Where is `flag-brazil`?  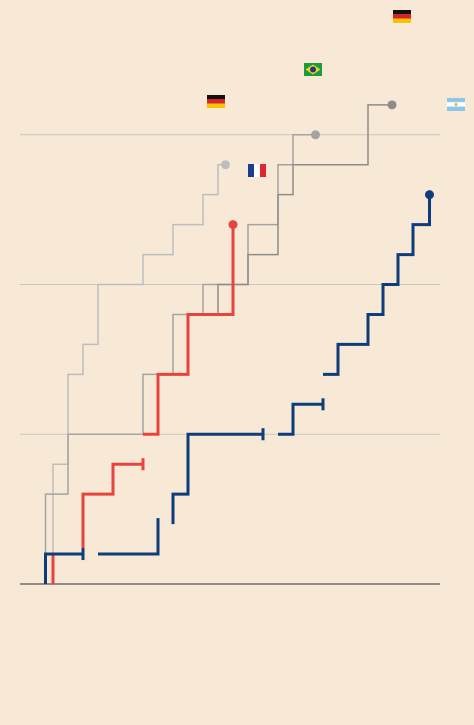
flag-brazil is located at coordinates (313, 69).